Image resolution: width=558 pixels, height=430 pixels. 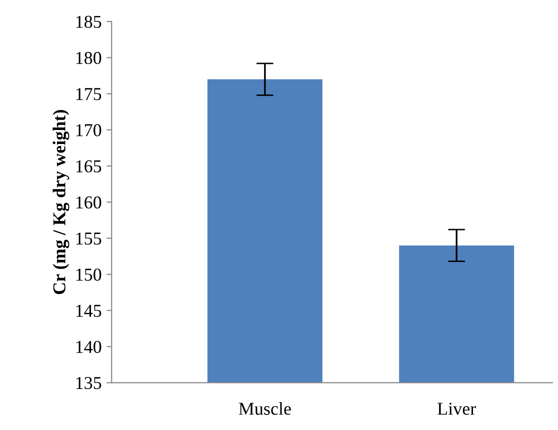 What do you see at coordinates (89, 22) in the screenshot?
I see `y-tick-label: 185` at bounding box center [89, 22].